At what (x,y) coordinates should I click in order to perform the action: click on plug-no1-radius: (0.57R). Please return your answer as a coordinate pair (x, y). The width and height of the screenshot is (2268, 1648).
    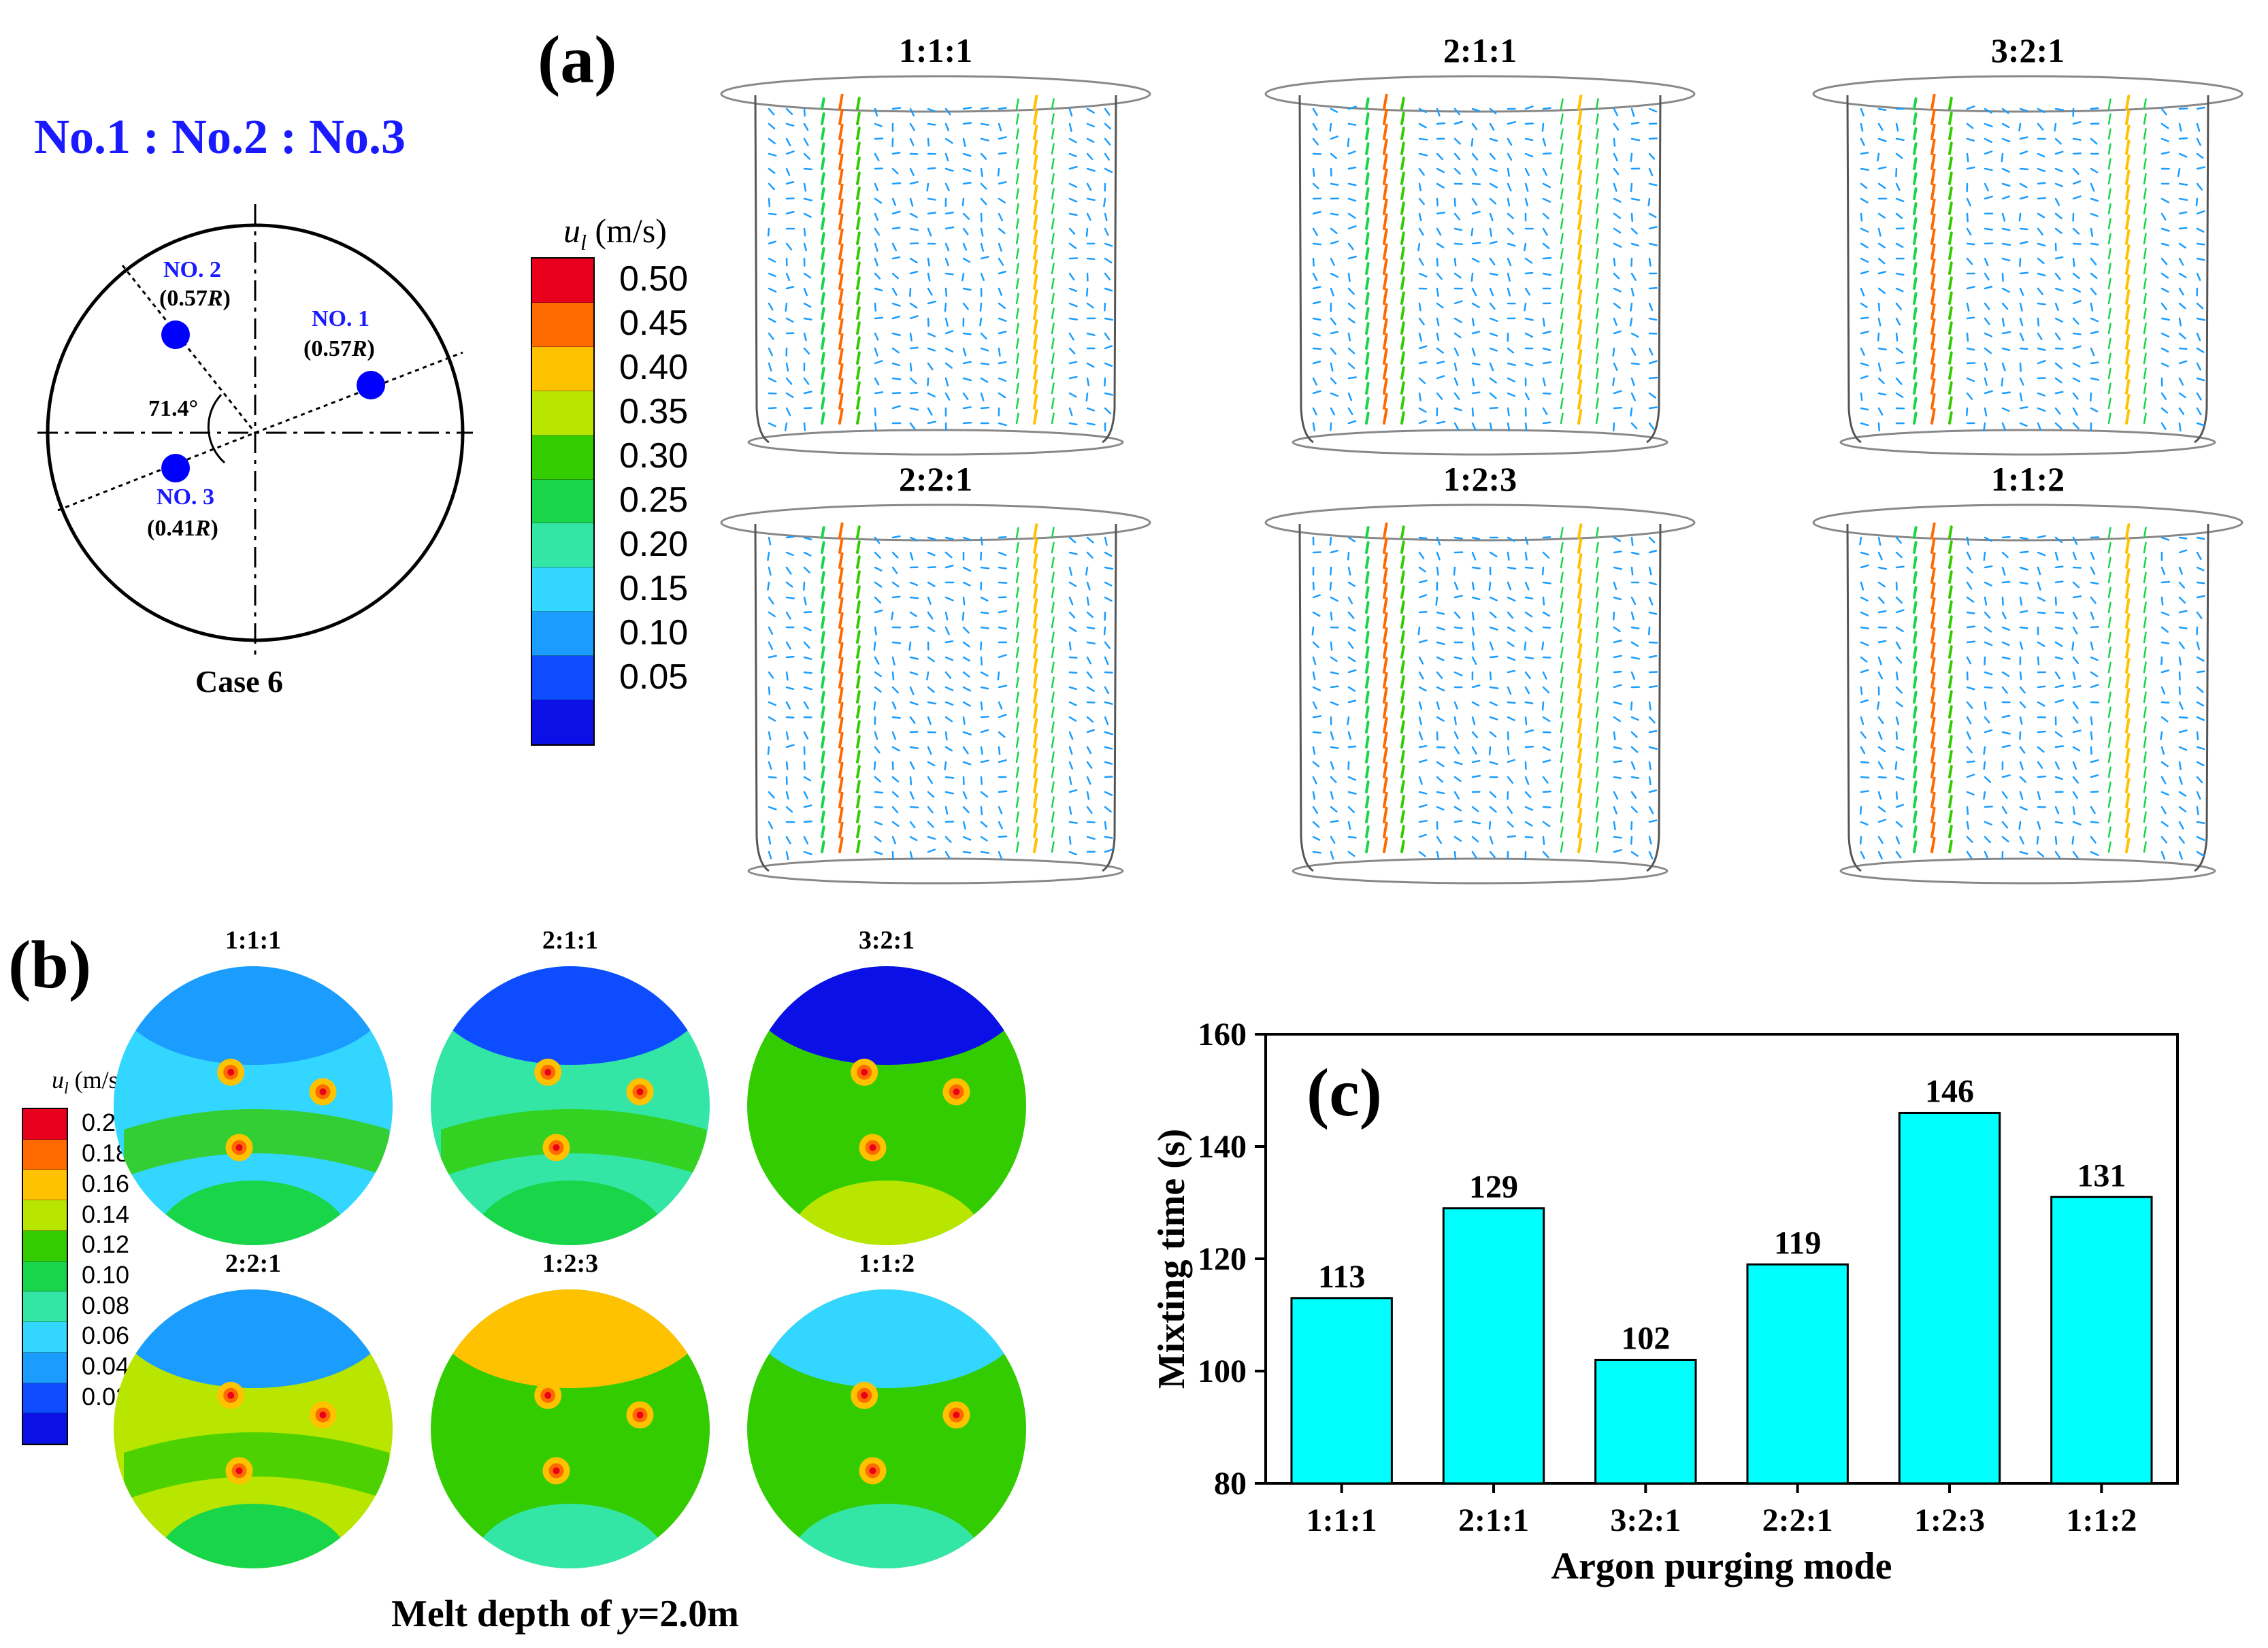
    Looking at the image, I should click on (339, 348).